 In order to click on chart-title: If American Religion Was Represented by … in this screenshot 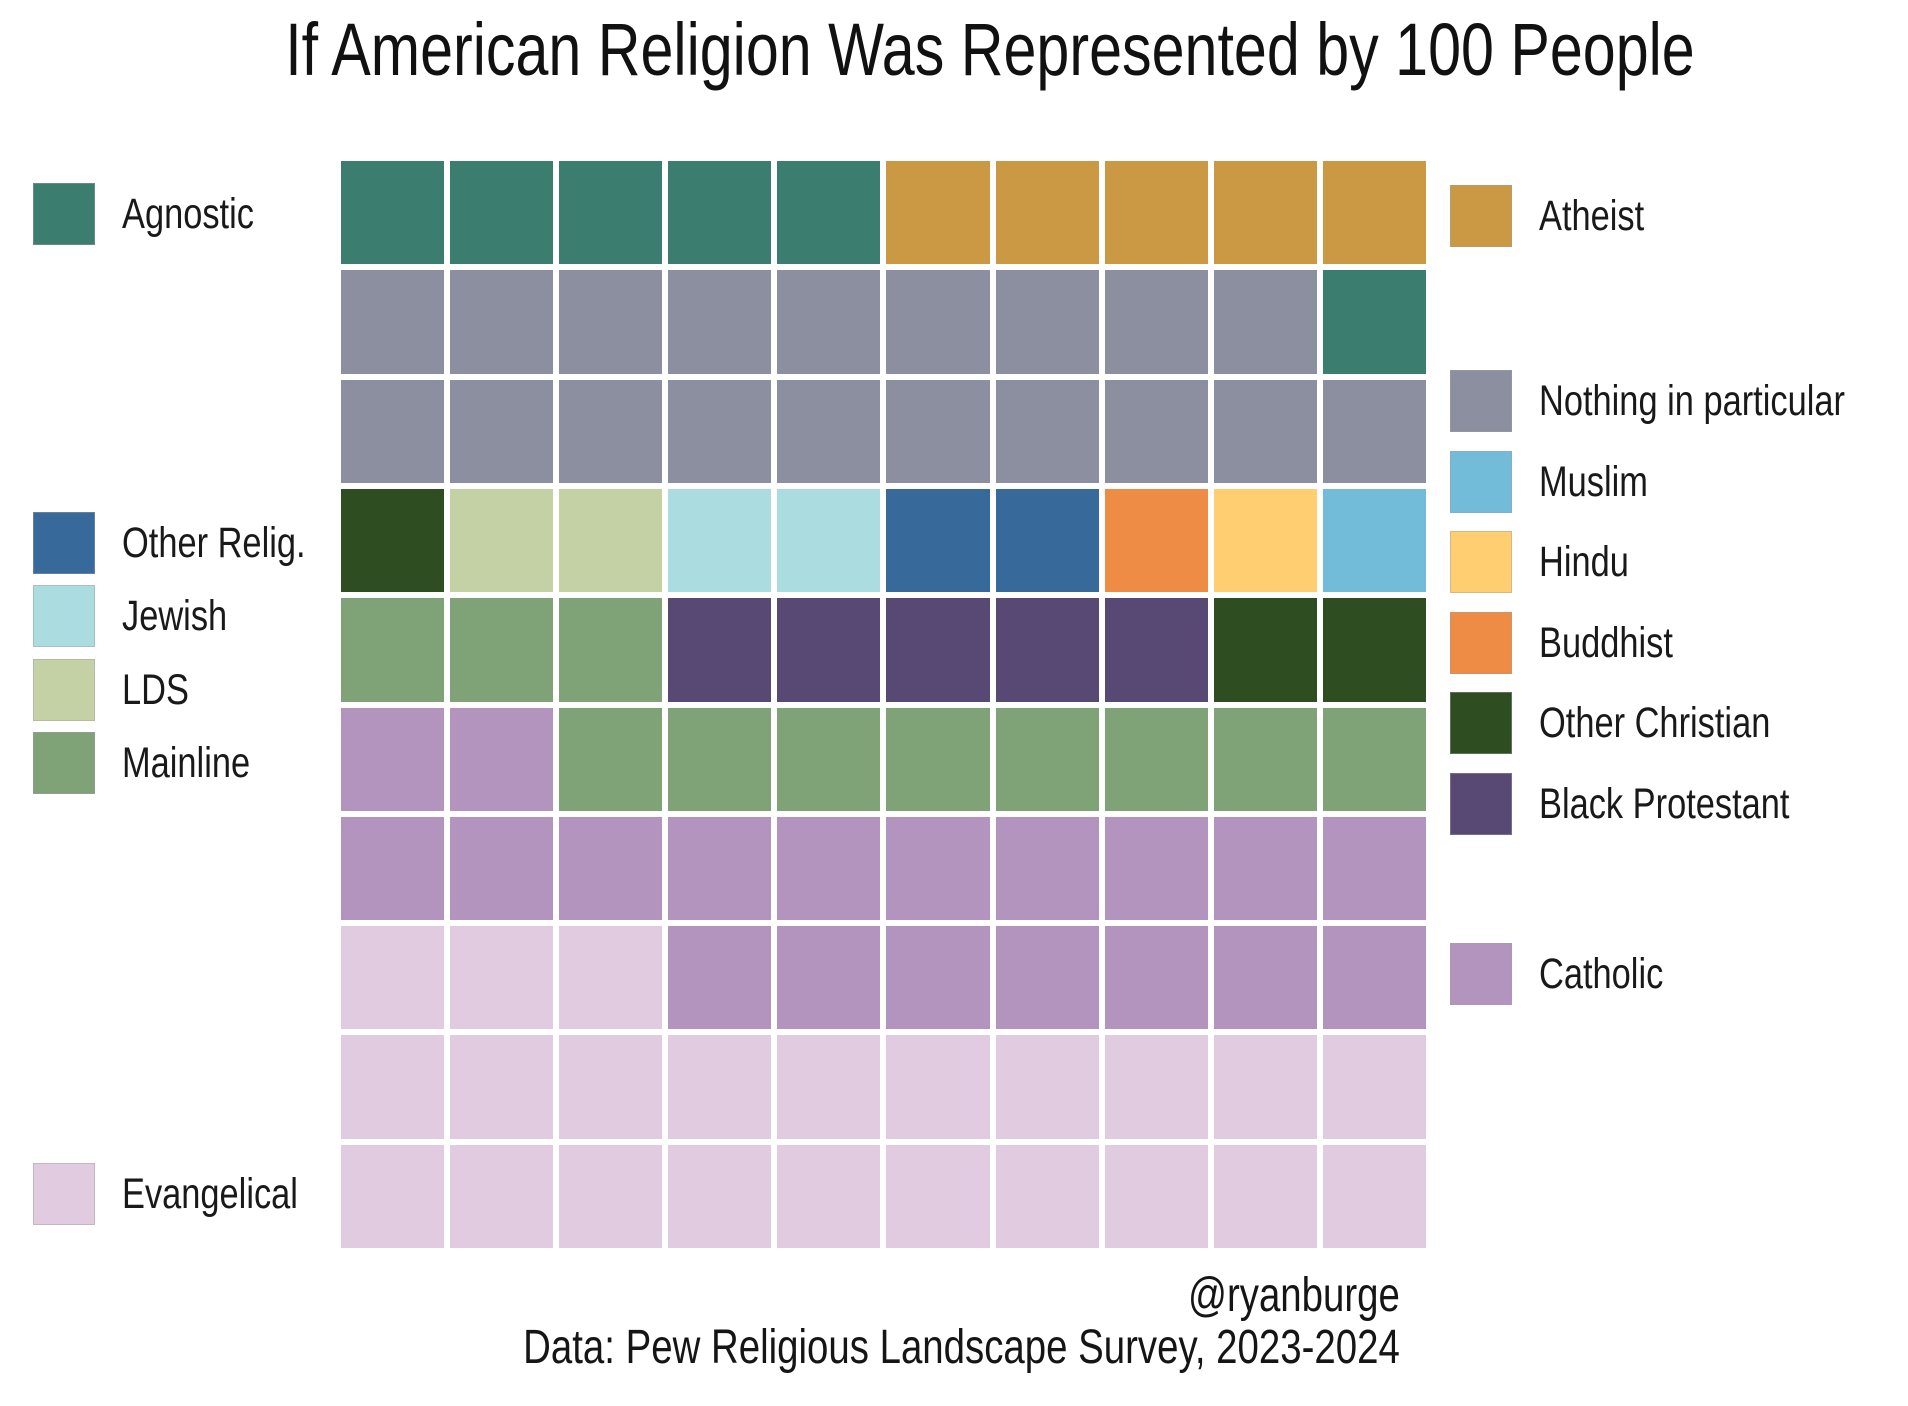, I will do `click(972, 49)`.